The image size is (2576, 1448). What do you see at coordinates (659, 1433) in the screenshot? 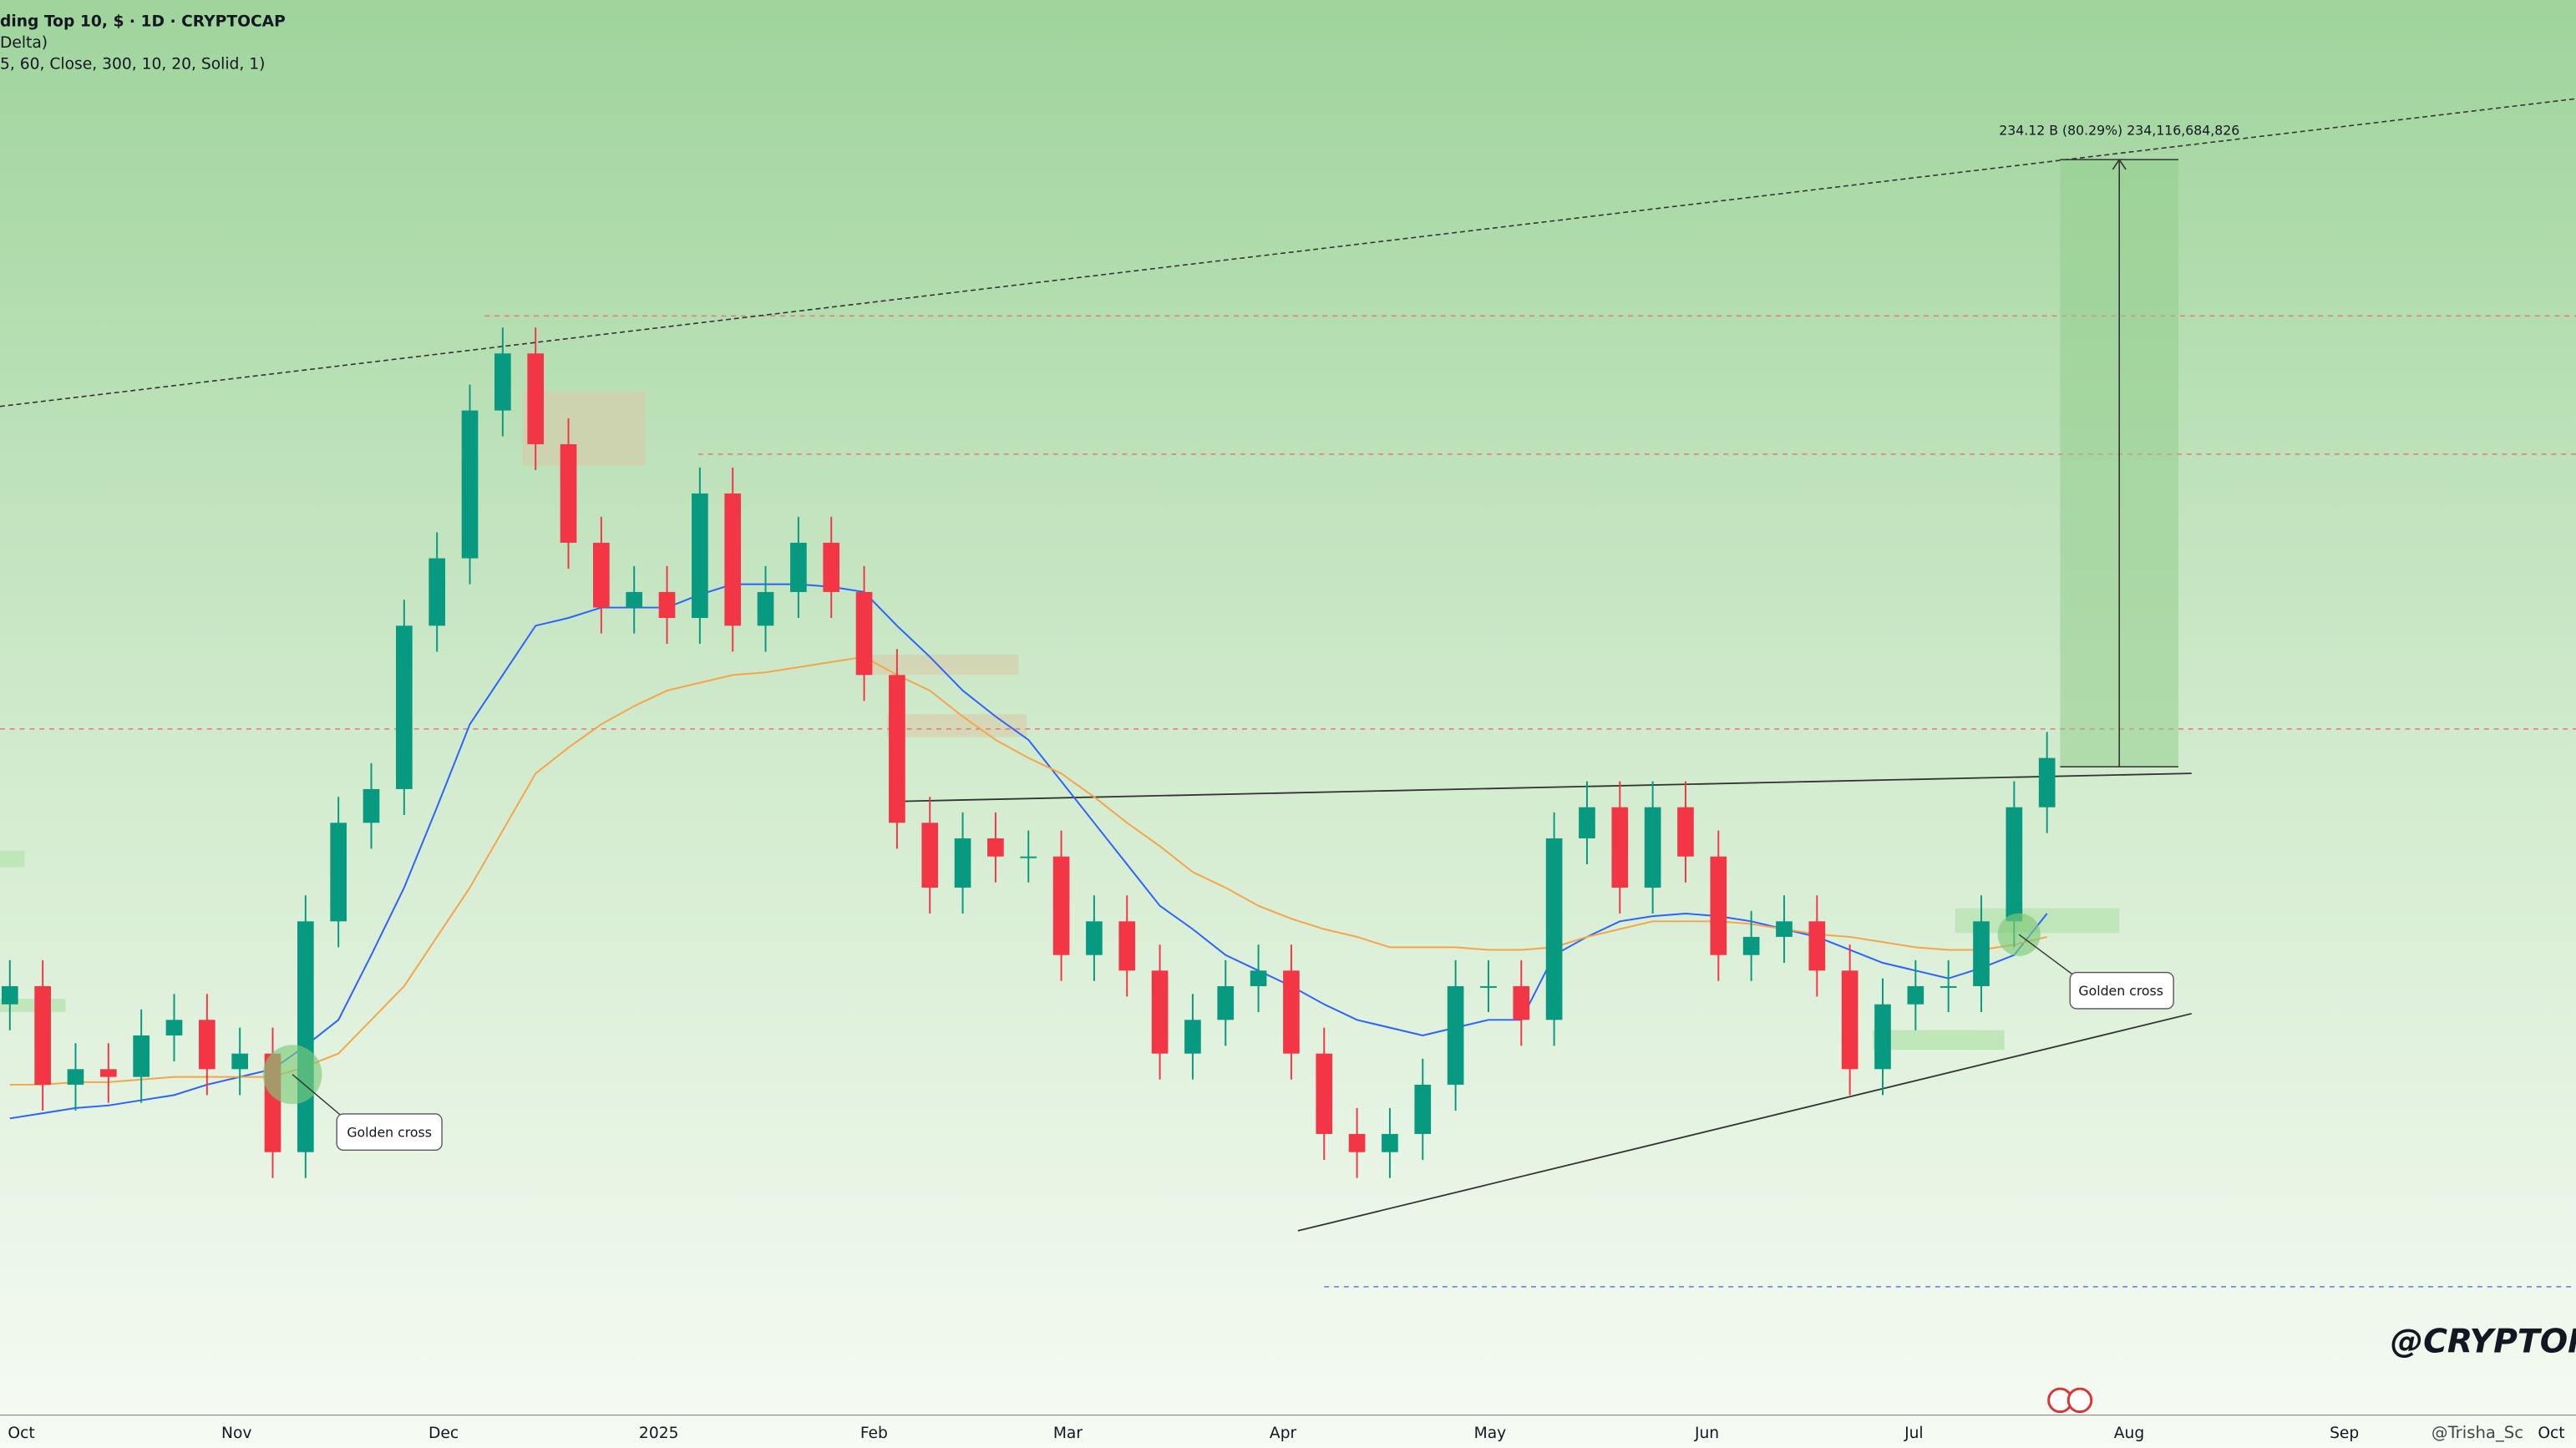
I see `x-tick-label: 2025` at bounding box center [659, 1433].